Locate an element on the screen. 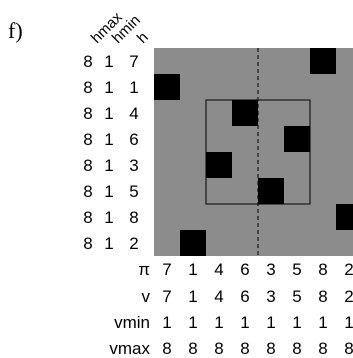 Image resolution: width=353 pixels, height=358 pixels. row-7-hmax: 8 is located at coordinates (87, 217).